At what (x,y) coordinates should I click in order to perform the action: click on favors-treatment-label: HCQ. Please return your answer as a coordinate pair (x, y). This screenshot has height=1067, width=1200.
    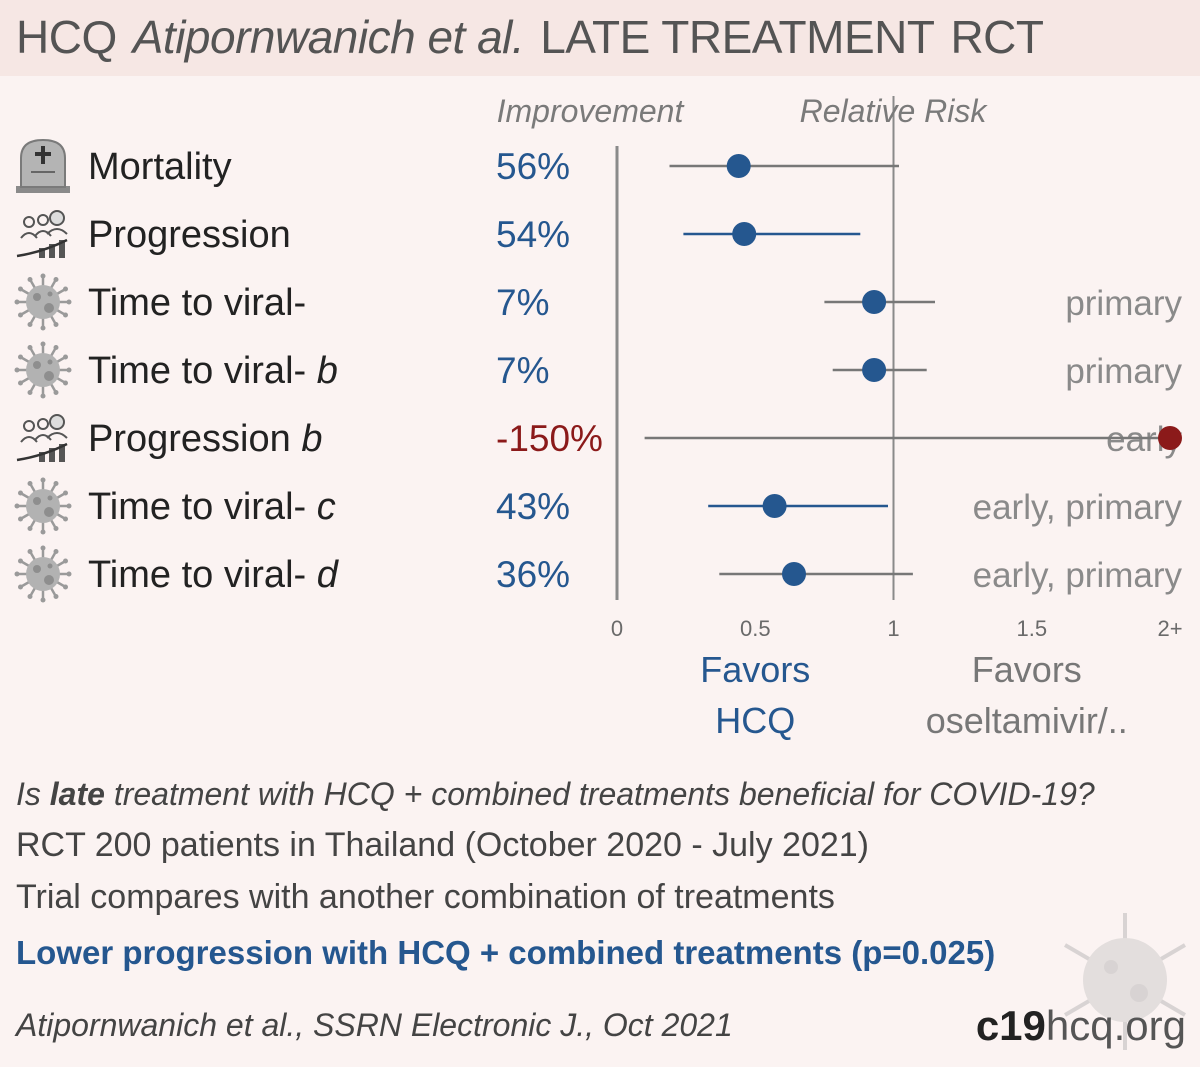
    Looking at the image, I should click on (755, 720).